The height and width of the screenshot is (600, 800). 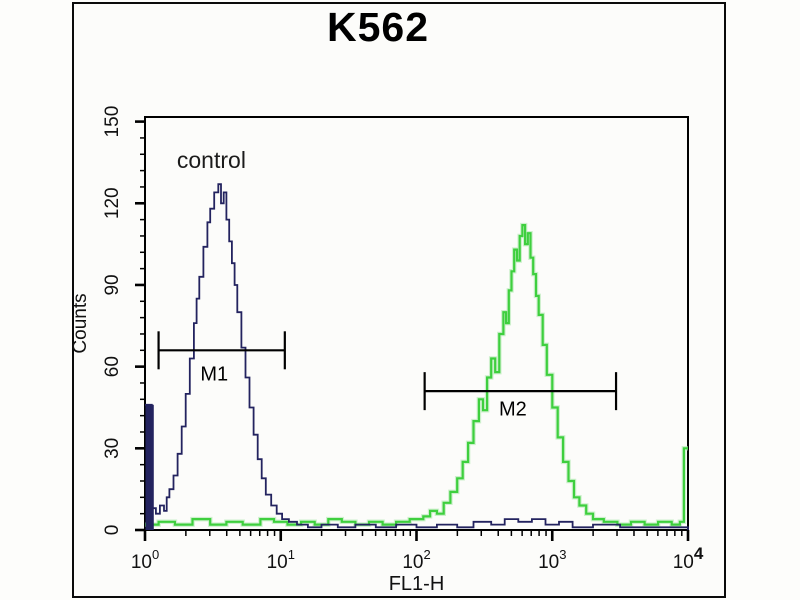 What do you see at coordinates (145, 560) in the screenshot?
I see `x-tick-label: 10⁰` at bounding box center [145, 560].